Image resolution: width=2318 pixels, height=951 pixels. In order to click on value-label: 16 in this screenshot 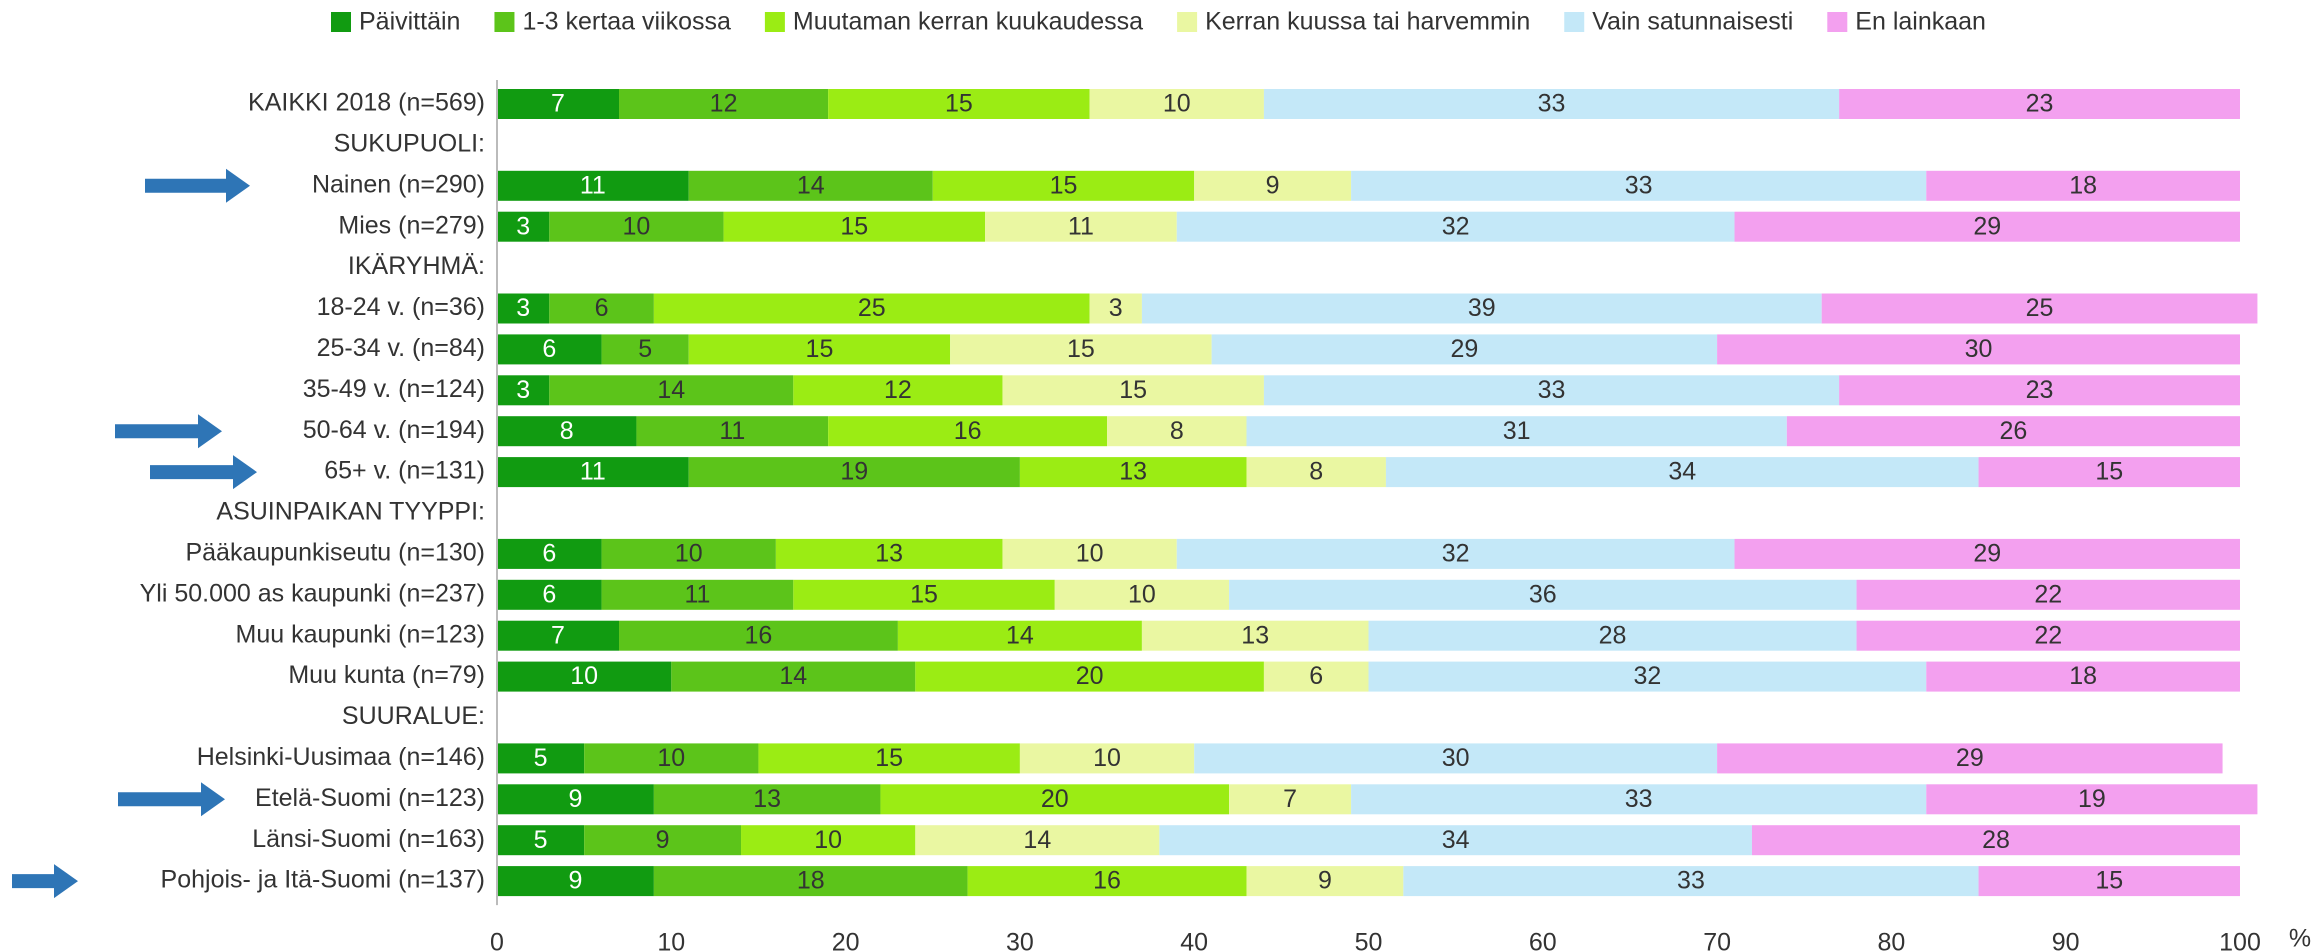, I will do `click(1107, 881)`.